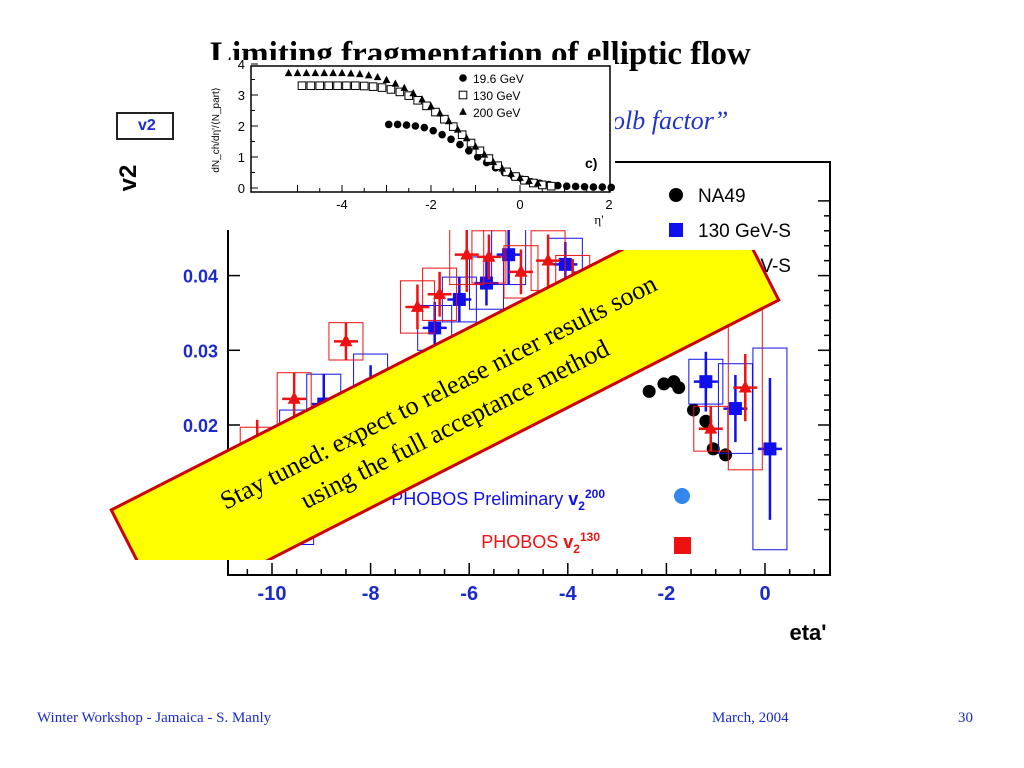  I want to click on inset-y-tick-label: 0, so click(241, 188).